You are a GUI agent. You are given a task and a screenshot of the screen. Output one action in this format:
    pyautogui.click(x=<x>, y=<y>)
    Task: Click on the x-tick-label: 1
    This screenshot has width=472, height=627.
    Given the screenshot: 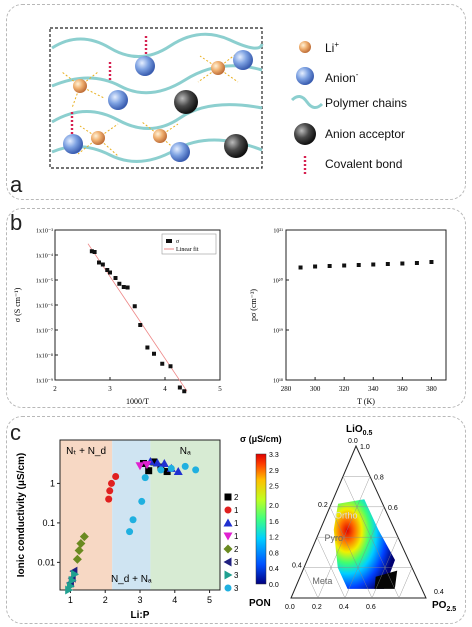 What is the action you would take?
    pyautogui.click(x=70, y=600)
    